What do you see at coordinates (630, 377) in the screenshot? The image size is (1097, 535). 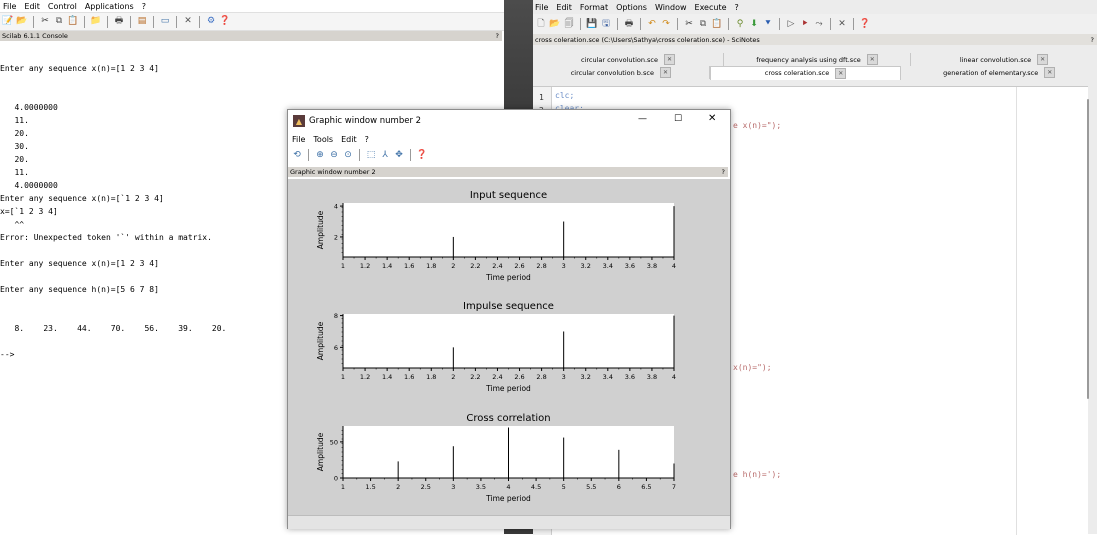 I see `x-tick-label: 3.6` at bounding box center [630, 377].